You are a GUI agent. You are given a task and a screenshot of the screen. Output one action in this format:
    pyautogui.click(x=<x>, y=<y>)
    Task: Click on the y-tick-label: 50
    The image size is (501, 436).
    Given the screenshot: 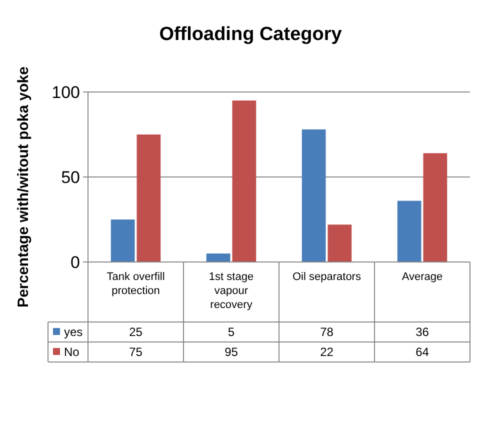 What is the action you would take?
    pyautogui.click(x=70, y=177)
    